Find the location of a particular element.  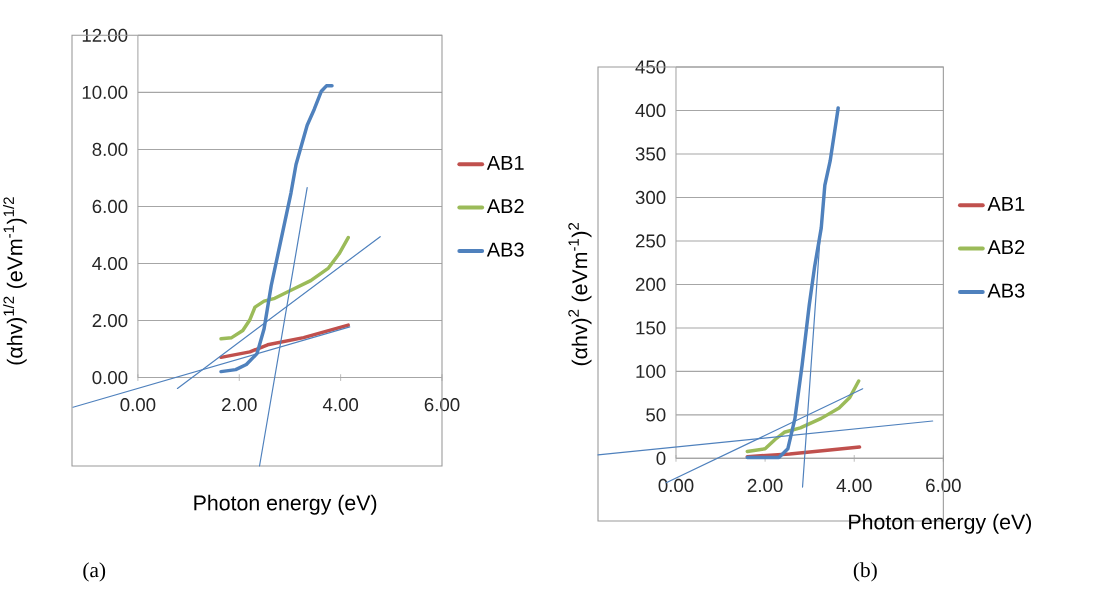

text: (b) is located at coordinates (865, 572).